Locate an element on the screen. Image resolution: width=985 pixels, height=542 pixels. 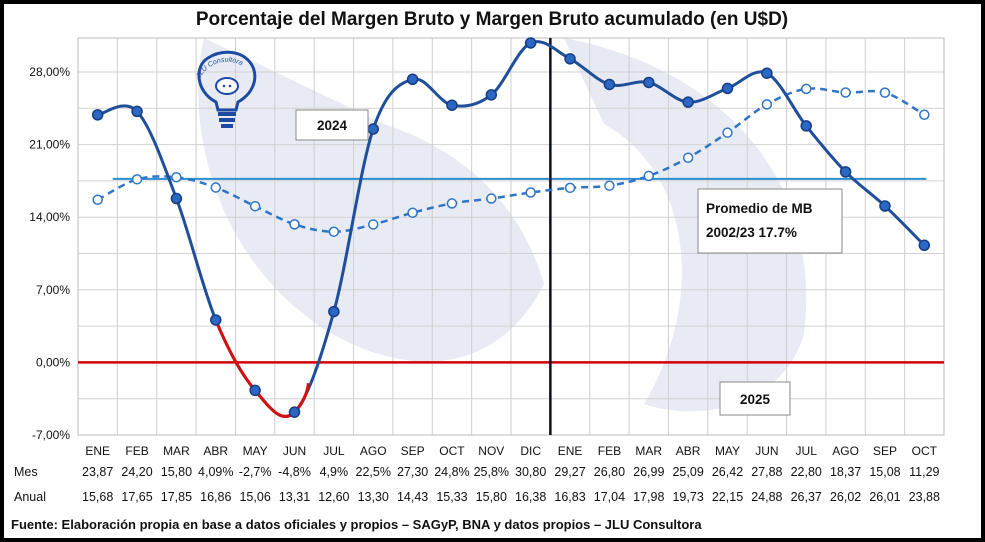
y-tick-label: 21,00% is located at coordinates (49, 145).